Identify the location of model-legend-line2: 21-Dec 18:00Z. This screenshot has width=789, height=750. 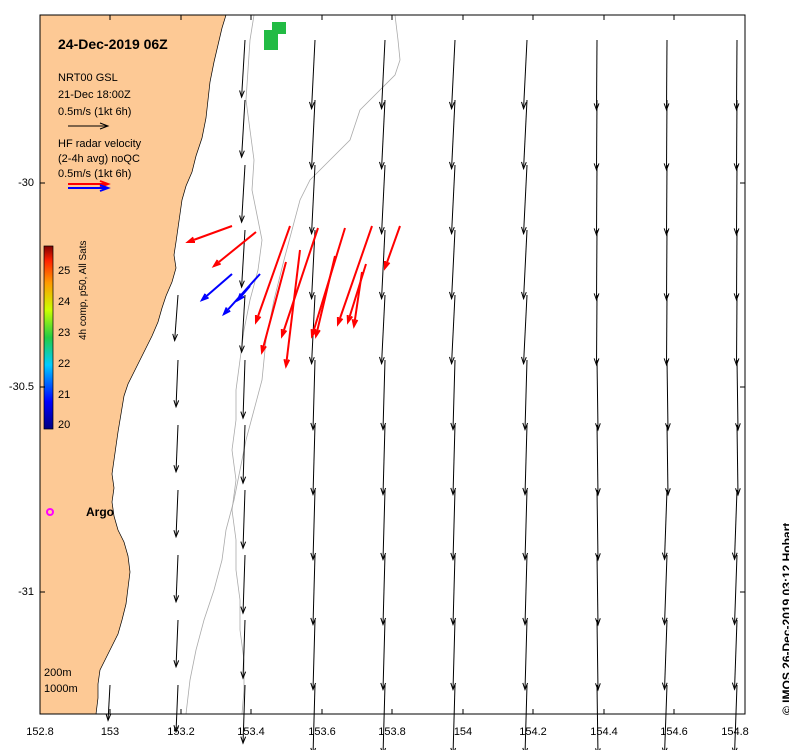
(94, 95).